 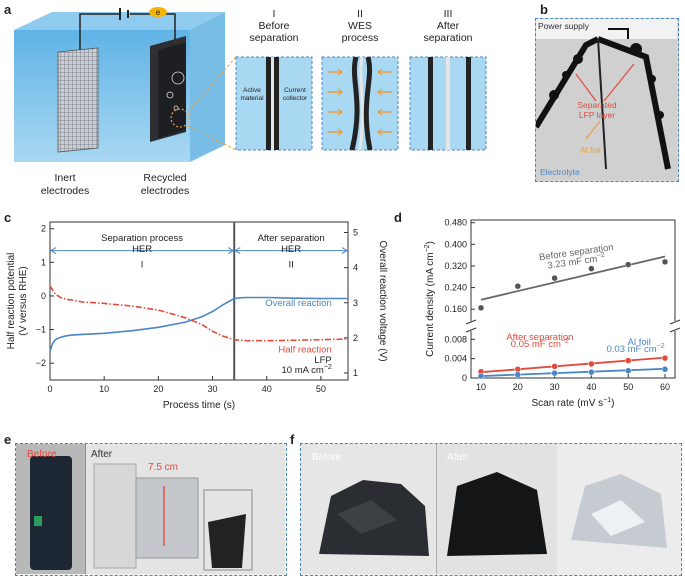 I want to click on panel-label-b: b, so click(x=544, y=9).